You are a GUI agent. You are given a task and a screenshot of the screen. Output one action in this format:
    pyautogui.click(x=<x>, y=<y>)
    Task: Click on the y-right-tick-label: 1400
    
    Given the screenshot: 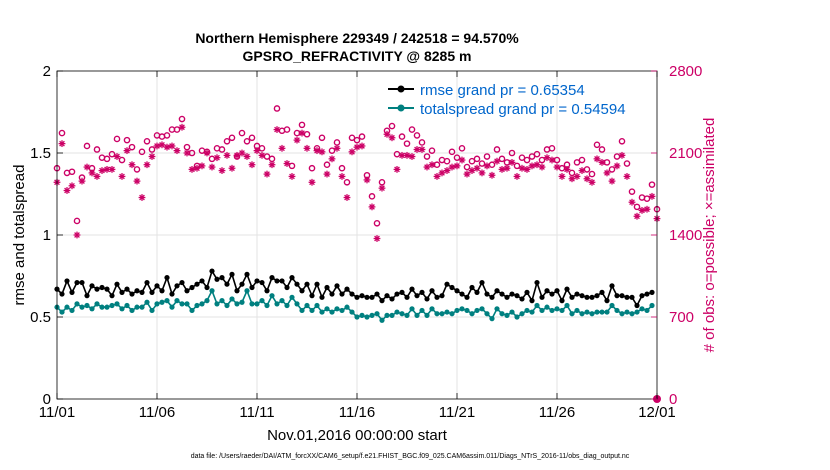 What is the action you would take?
    pyautogui.click(x=685, y=235)
    